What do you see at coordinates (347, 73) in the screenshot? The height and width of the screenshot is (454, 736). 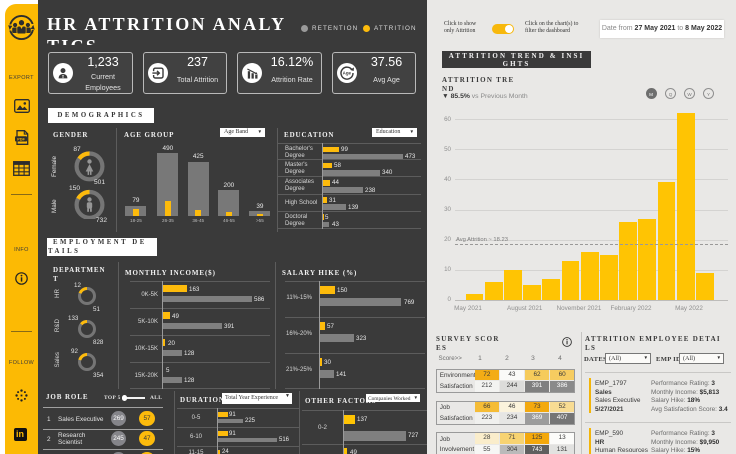 I see `svg-text: Age` at bounding box center [347, 73].